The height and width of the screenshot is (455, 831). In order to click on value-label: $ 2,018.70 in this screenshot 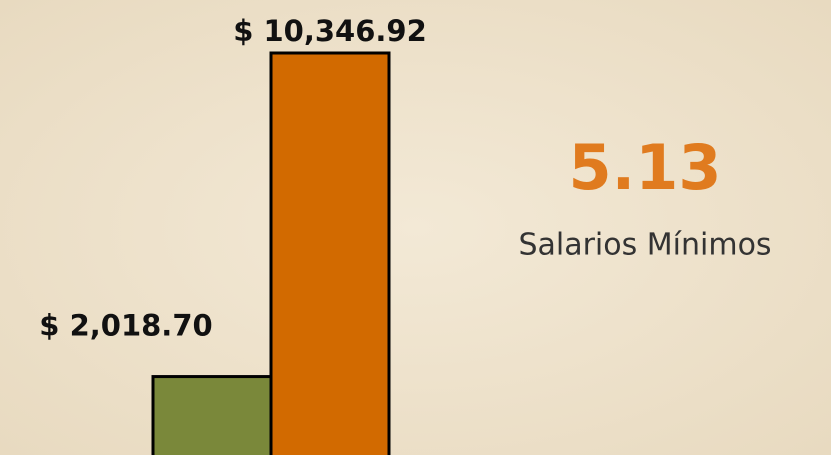, I will do `click(125, 326)`.